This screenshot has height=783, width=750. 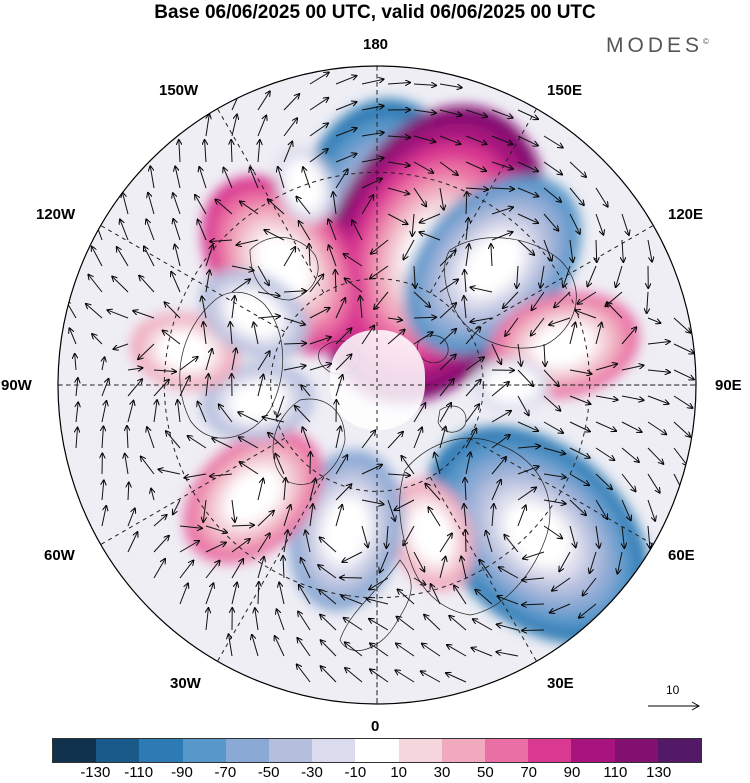 What do you see at coordinates (377, 750) in the screenshot?
I see `colorbar` at bounding box center [377, 750].